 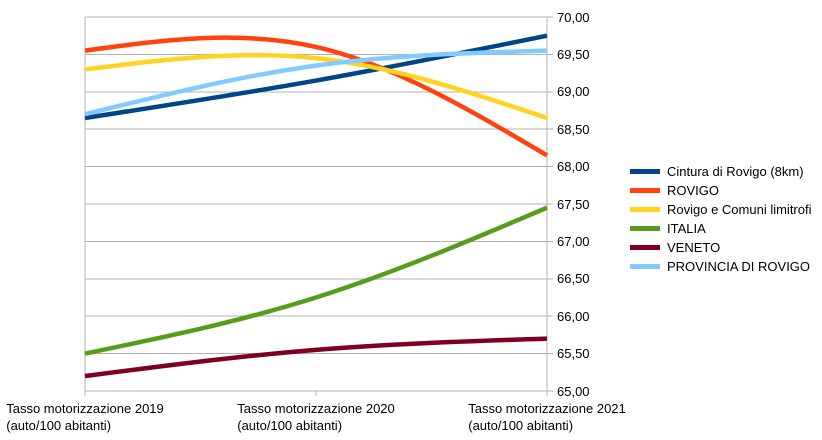 What do you see at coordinates (316, 82) in the screenshot?
I see `series-line-provincia-di-rovigo` at bounding box center [316, 82].